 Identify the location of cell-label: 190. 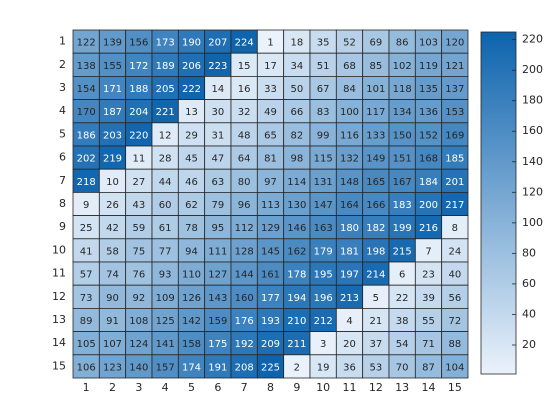
(191, 43).